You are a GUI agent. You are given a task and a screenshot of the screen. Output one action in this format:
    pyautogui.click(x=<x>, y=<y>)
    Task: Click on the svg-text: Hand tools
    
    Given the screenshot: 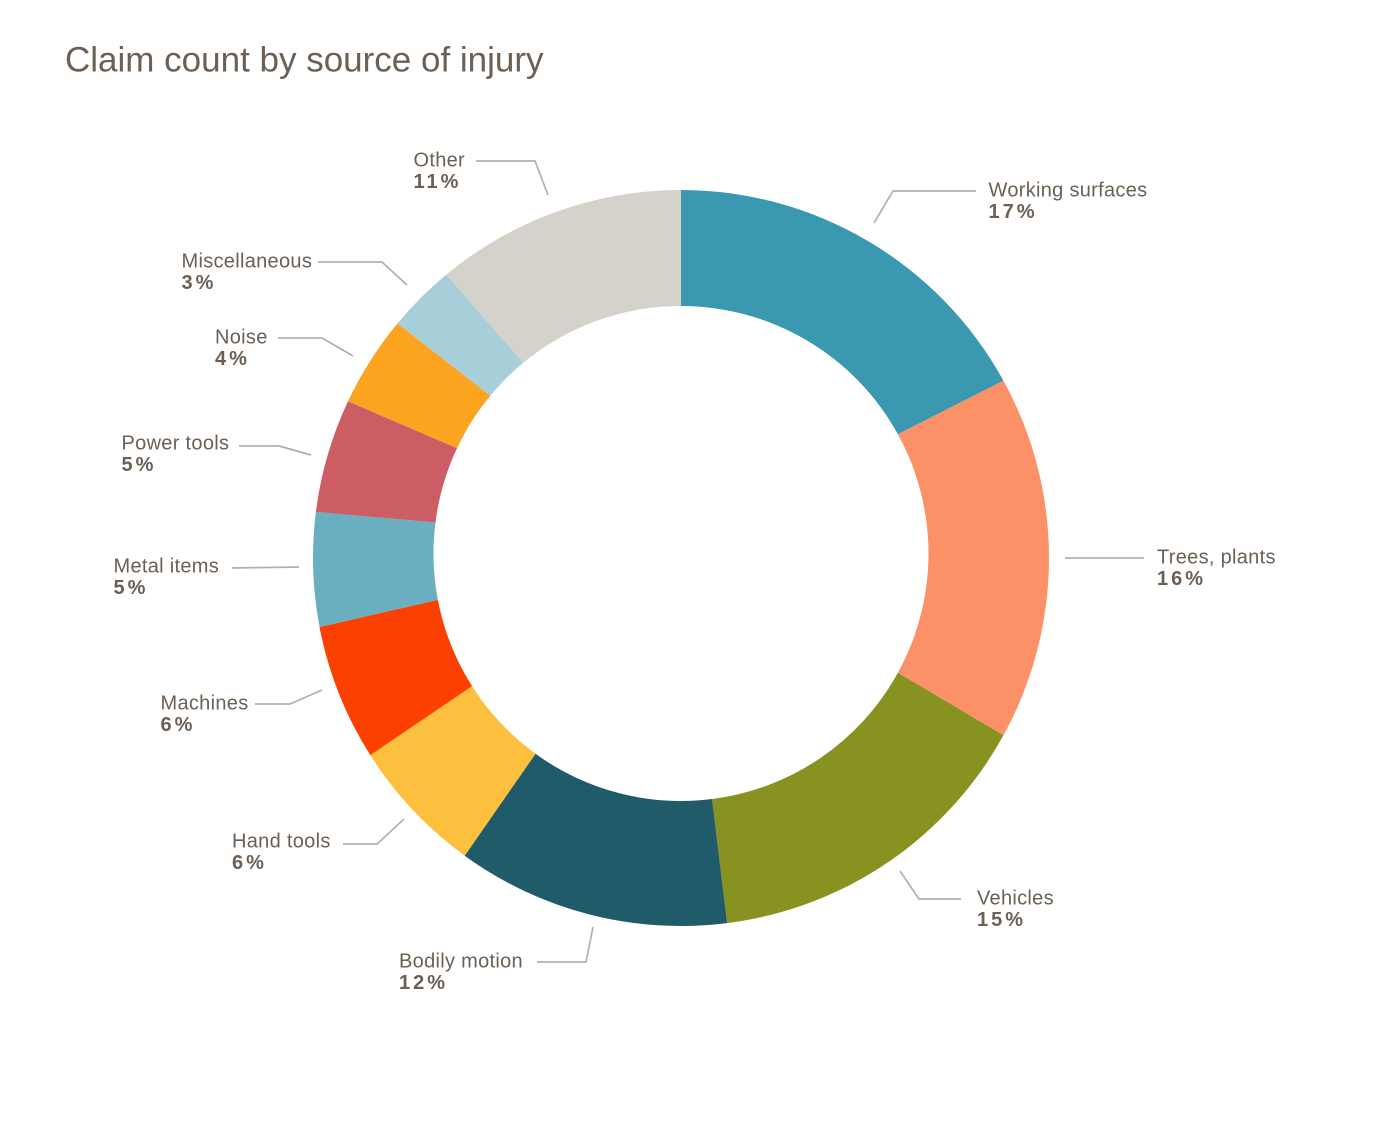 What is the action you would take?
    pyautogui.click(x=281, y=842)
    